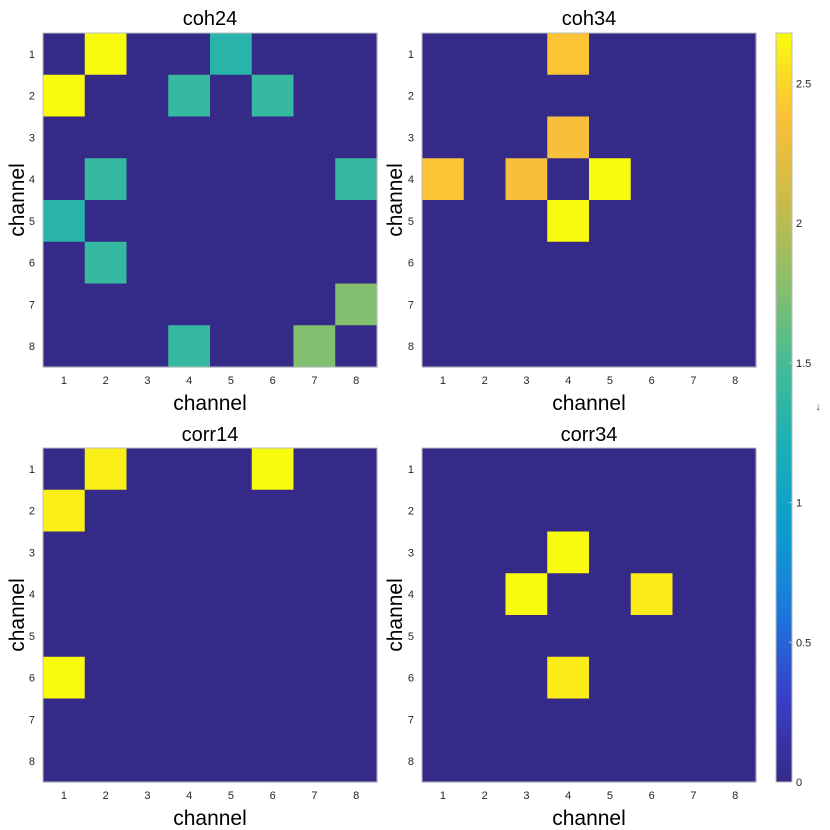  What do you see at coordinates (652, 796) in the screenshot?
I see `x-tick-label: 6` at bounding box center [652, 796].